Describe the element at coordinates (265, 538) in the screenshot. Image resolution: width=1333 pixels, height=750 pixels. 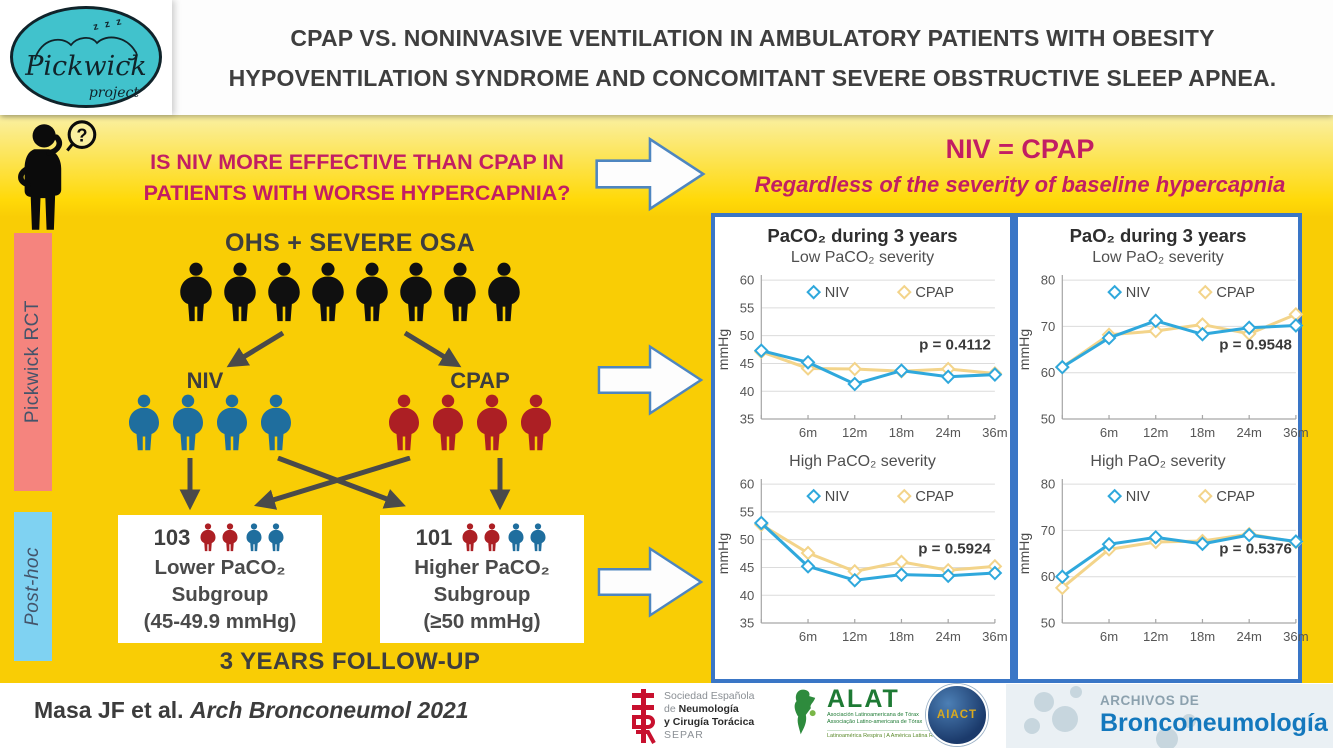
I see `lower-subgroup-blue-persons` at that location.